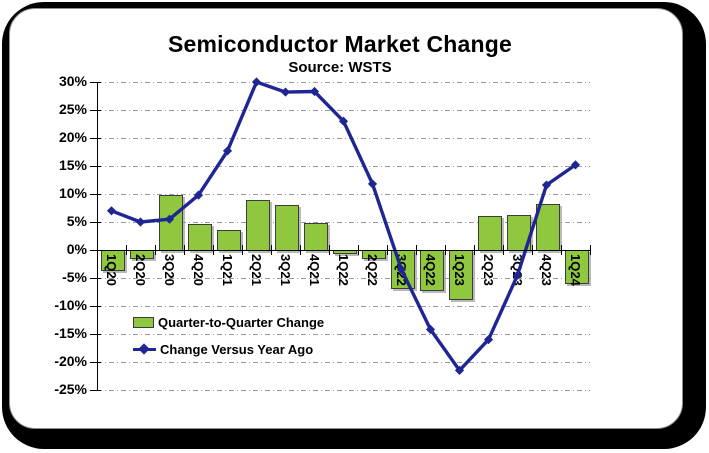 The width and height of the screenshot is (709, 453). Describe the element at coordinates (72, 165) in the screenshot. I see `y-axis-label: 15%` at that location.